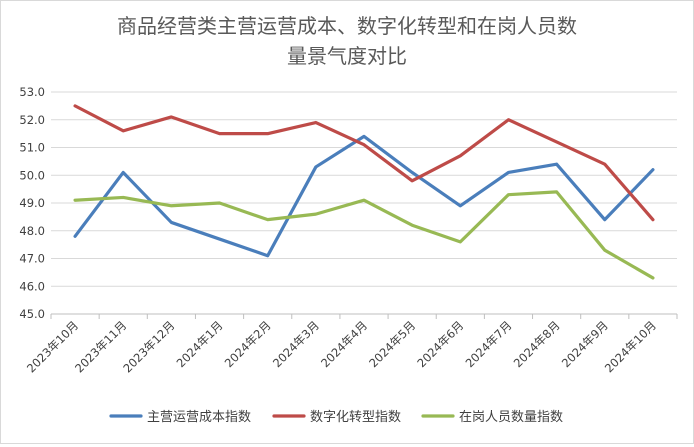  I want to click on x-tick-label: 2024年8月, so click(537, 344).